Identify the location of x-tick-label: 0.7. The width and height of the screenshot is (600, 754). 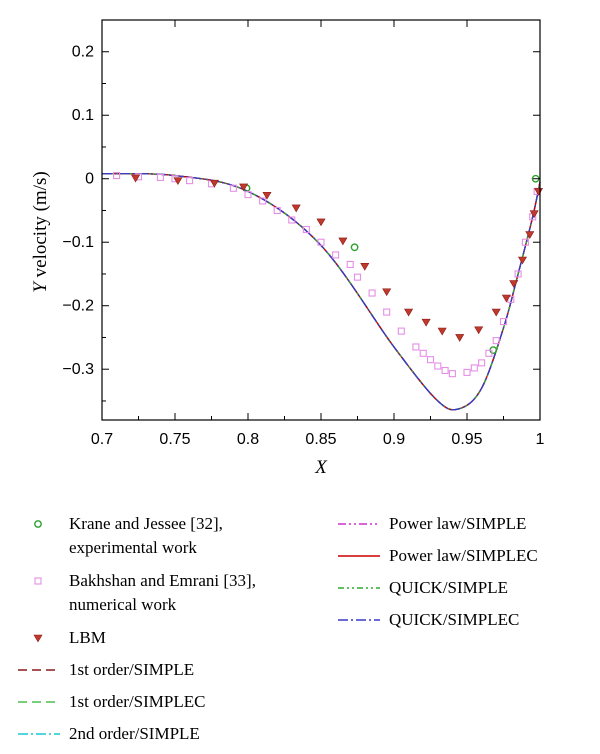
(102, 439).